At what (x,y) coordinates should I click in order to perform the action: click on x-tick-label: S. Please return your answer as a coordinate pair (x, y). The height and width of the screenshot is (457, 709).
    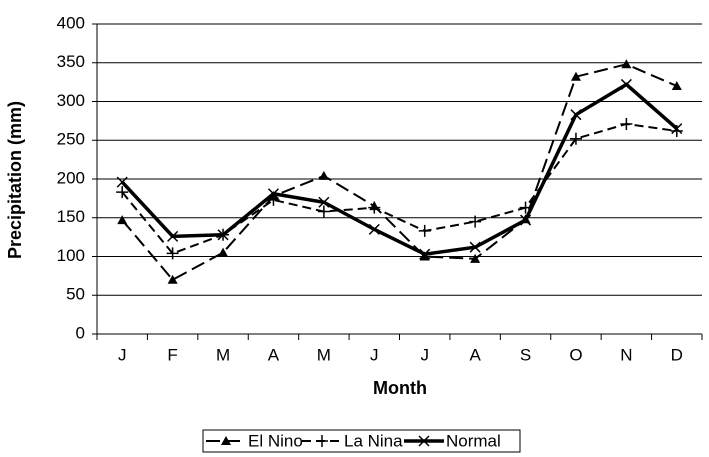
    Looking at the image, I should click on (525, 354).